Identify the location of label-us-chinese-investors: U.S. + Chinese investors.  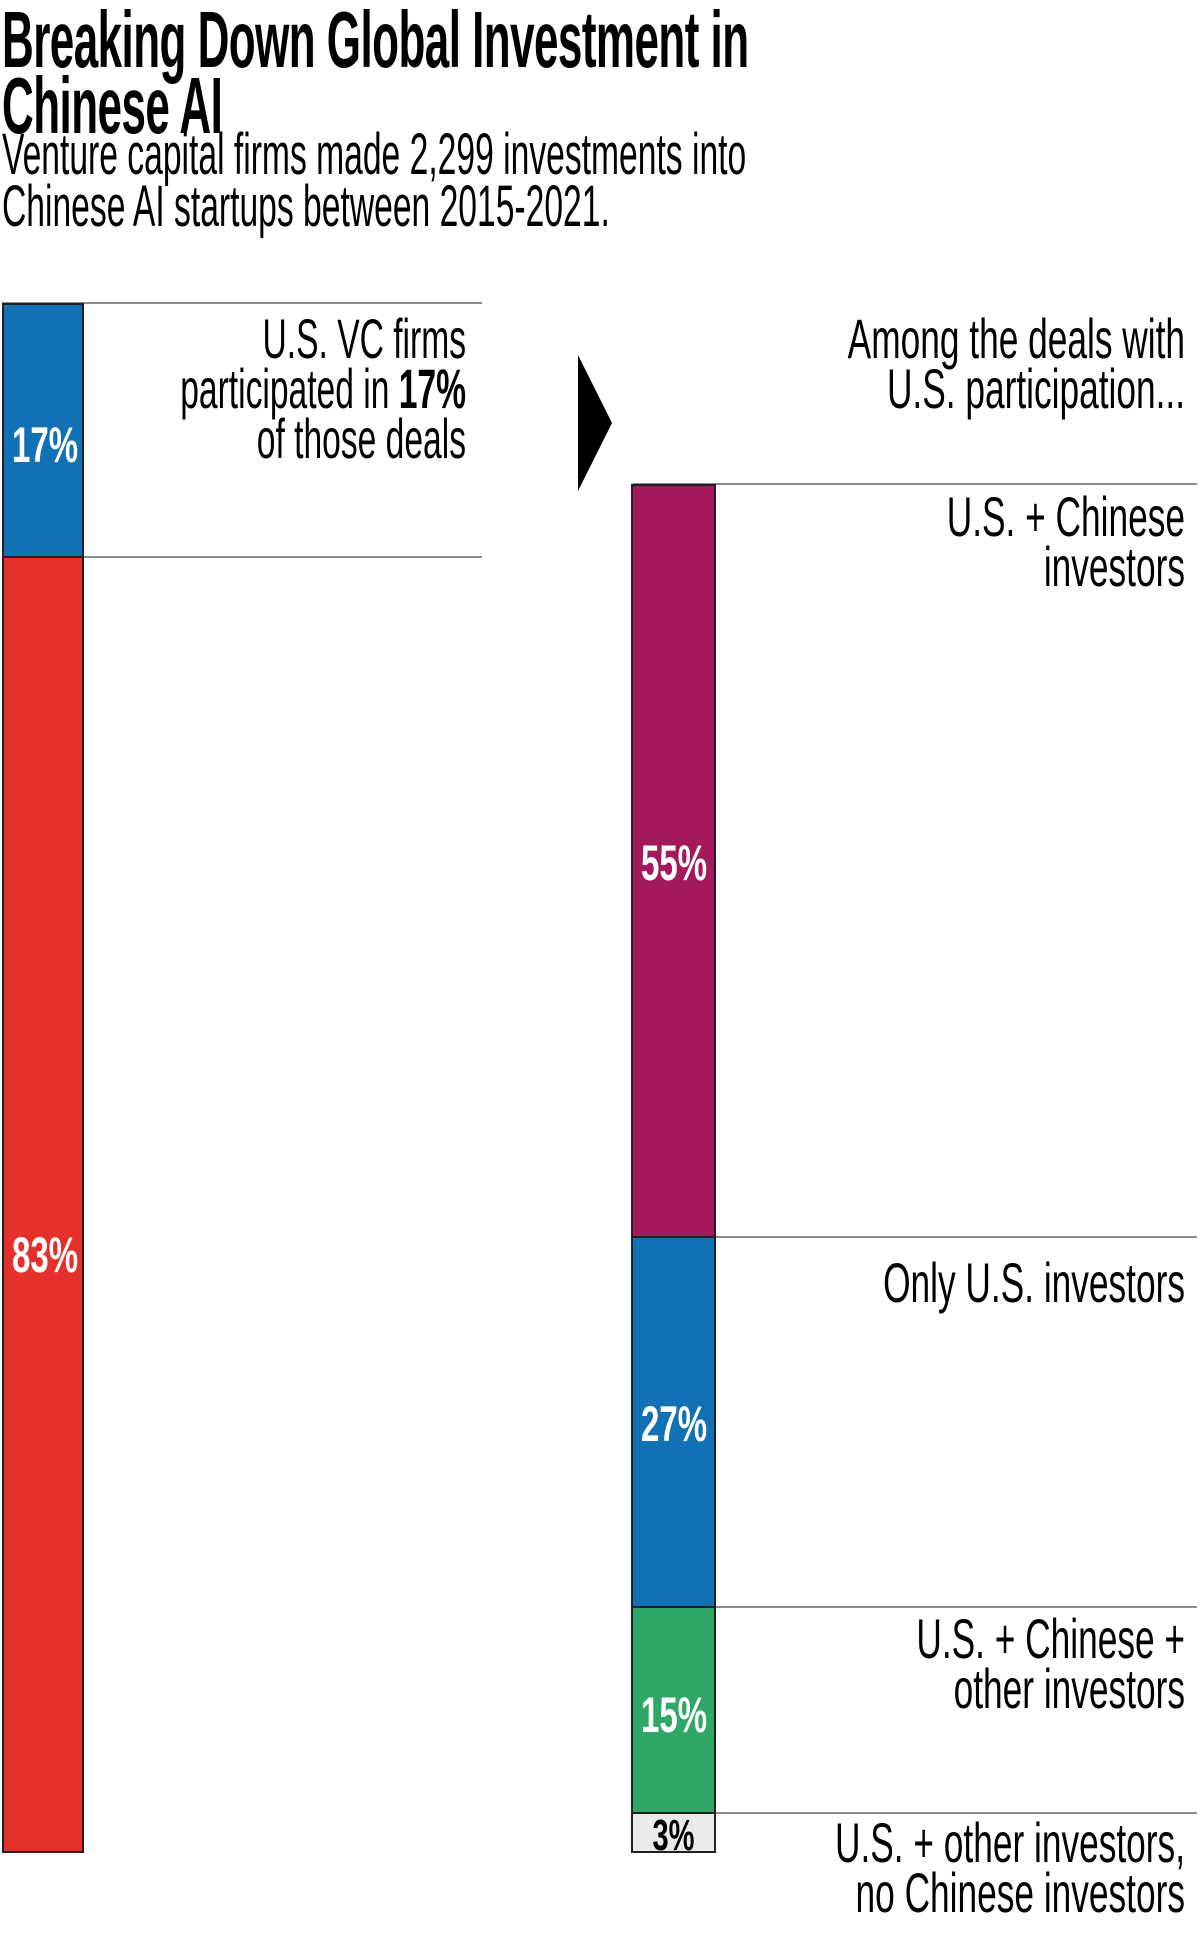
(901, 541).